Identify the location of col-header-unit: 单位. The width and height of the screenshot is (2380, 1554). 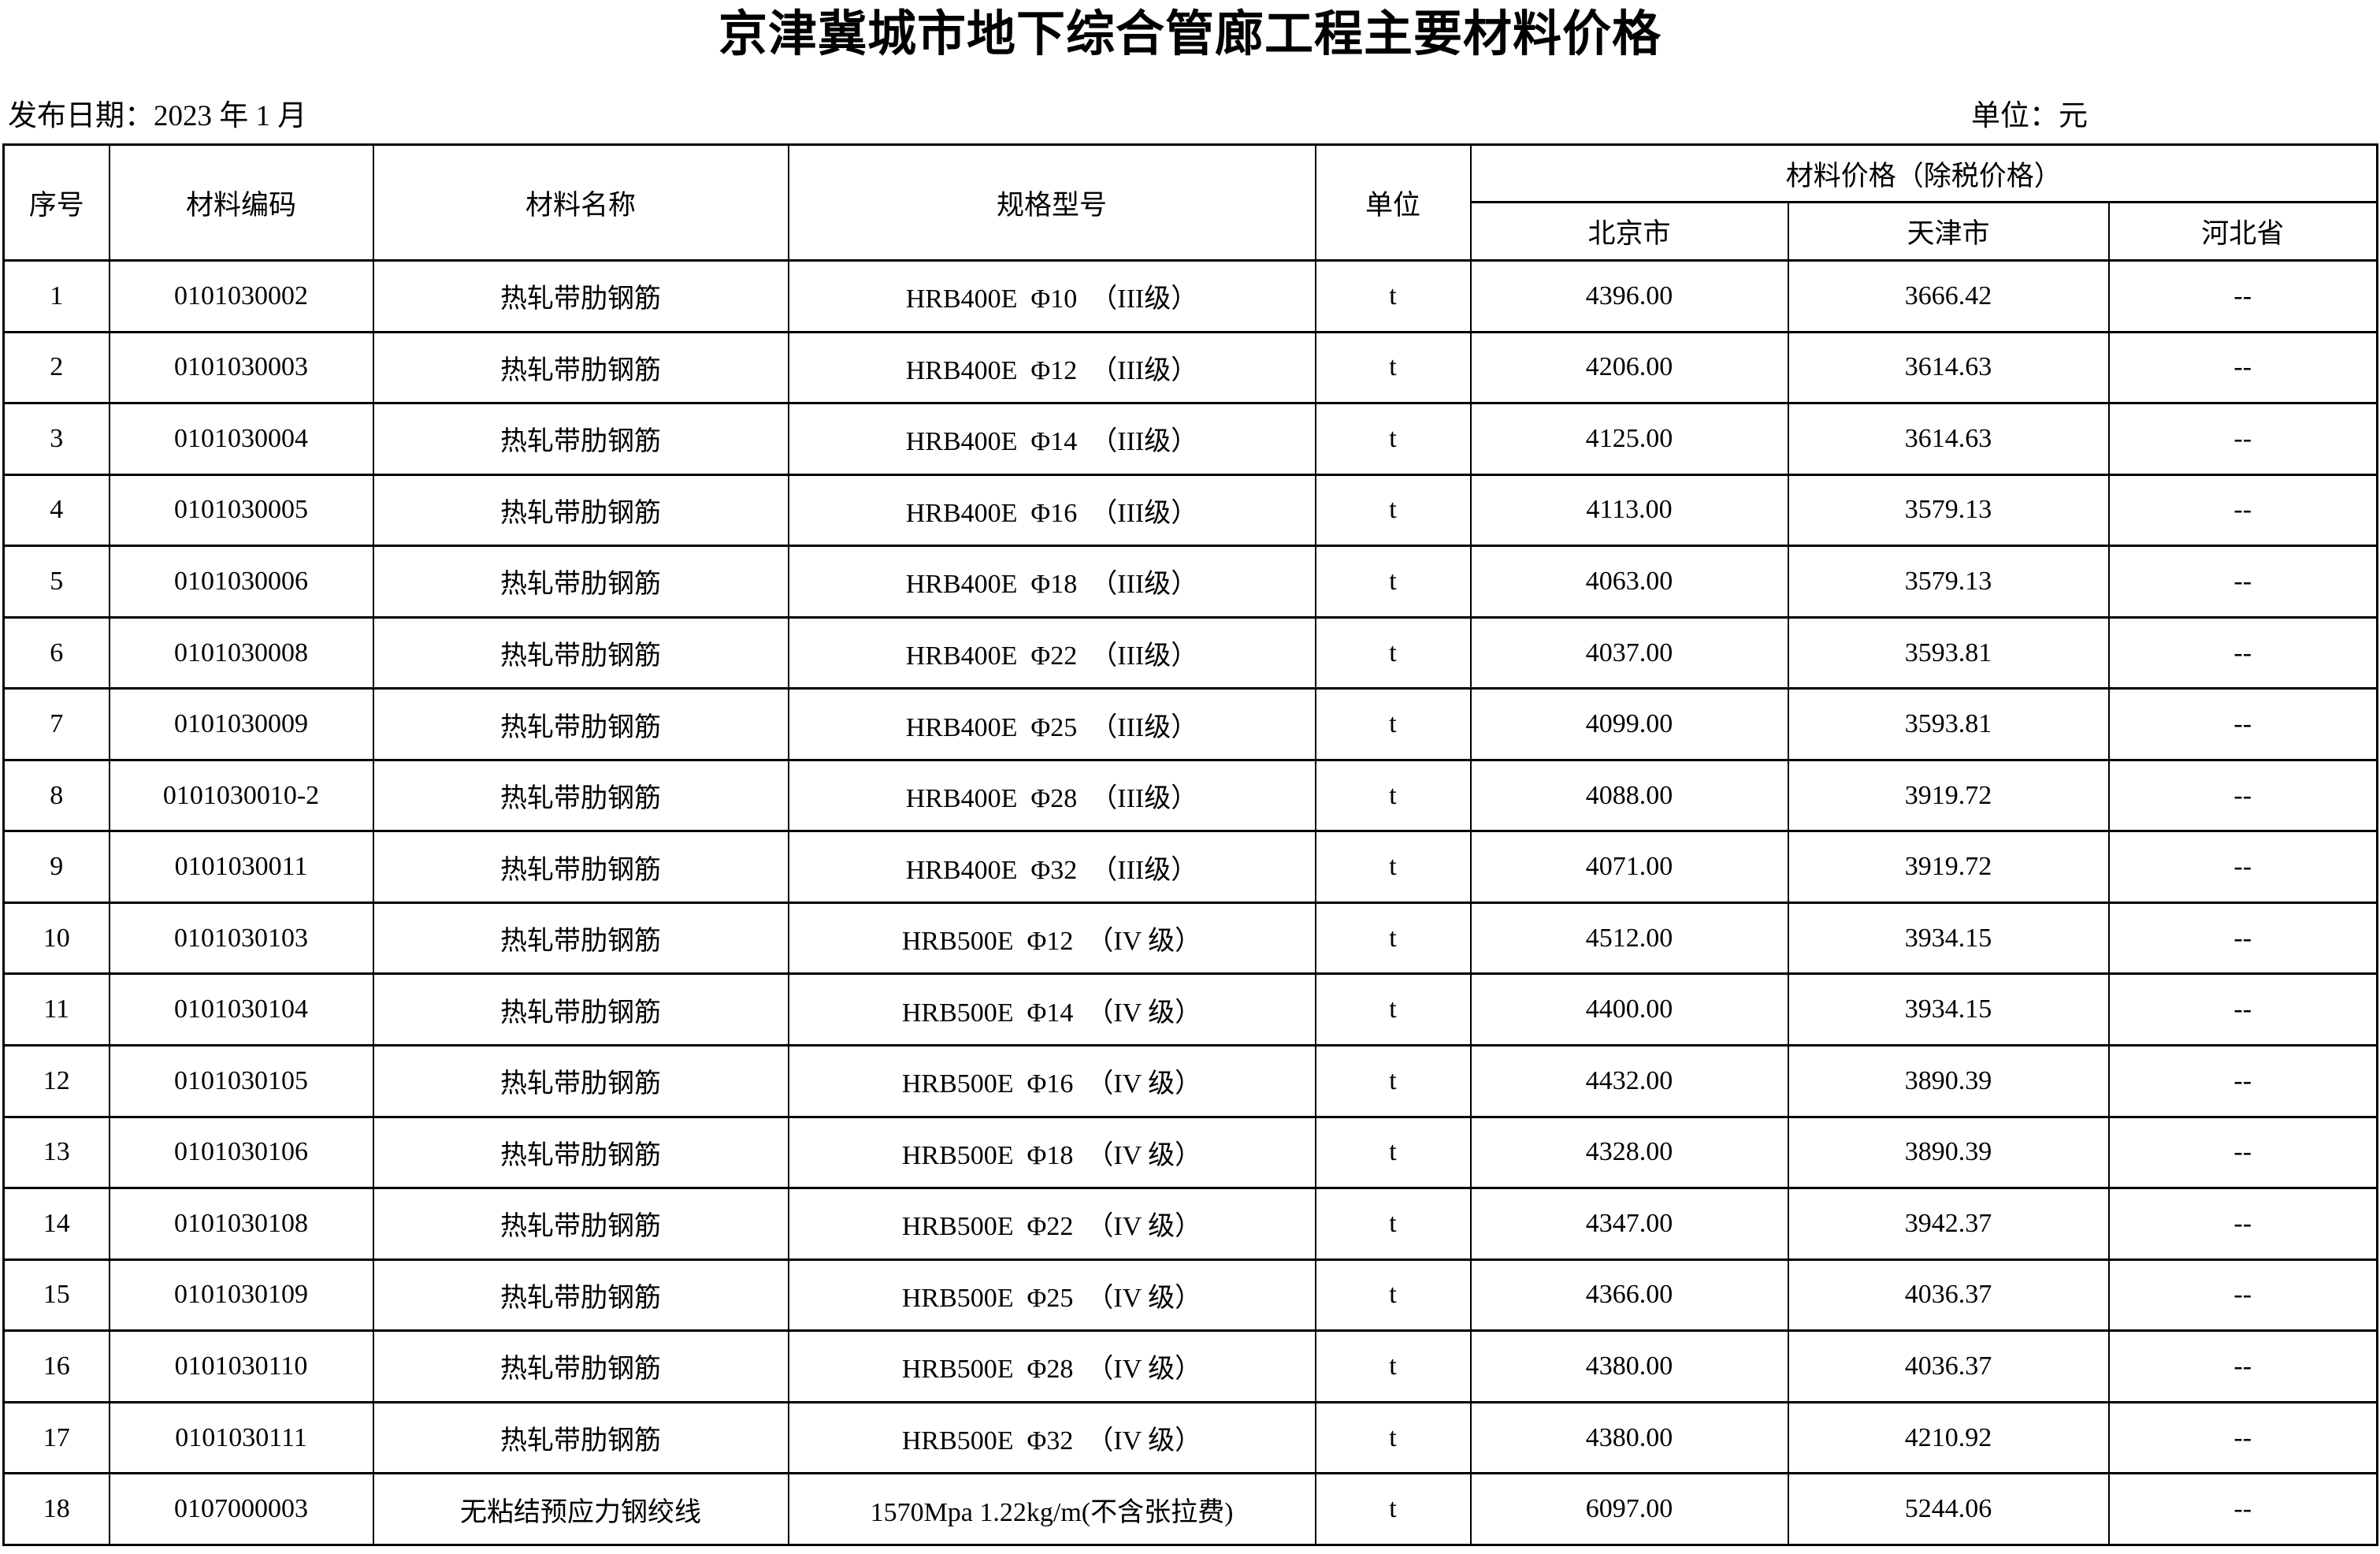
(1393, 202).